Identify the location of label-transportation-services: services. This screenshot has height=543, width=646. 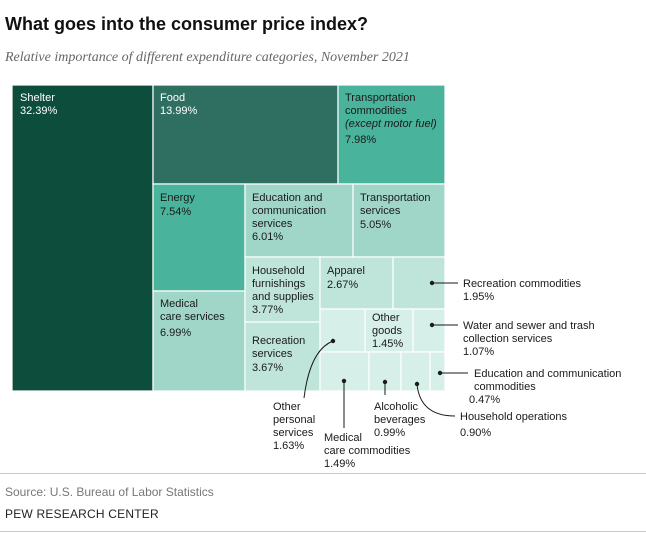
(380, 211).